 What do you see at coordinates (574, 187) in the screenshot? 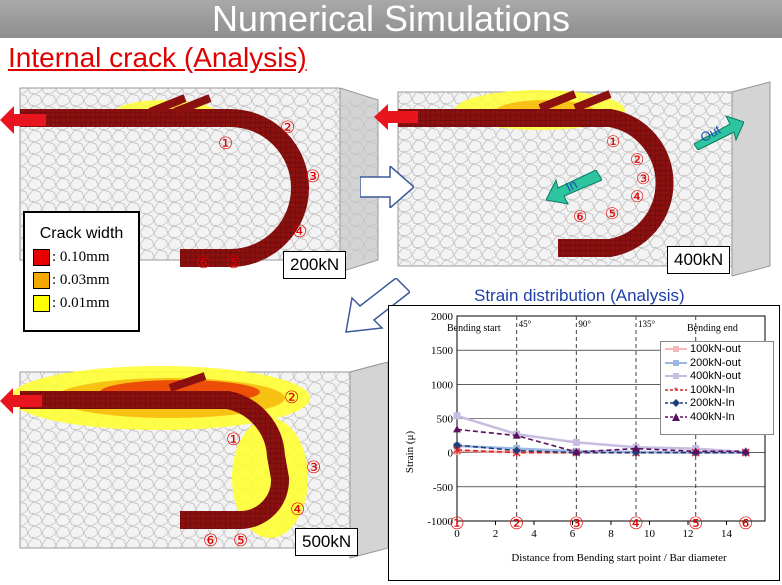
I see `in-direction-arrow-icon` at bounding box center [574, 187].